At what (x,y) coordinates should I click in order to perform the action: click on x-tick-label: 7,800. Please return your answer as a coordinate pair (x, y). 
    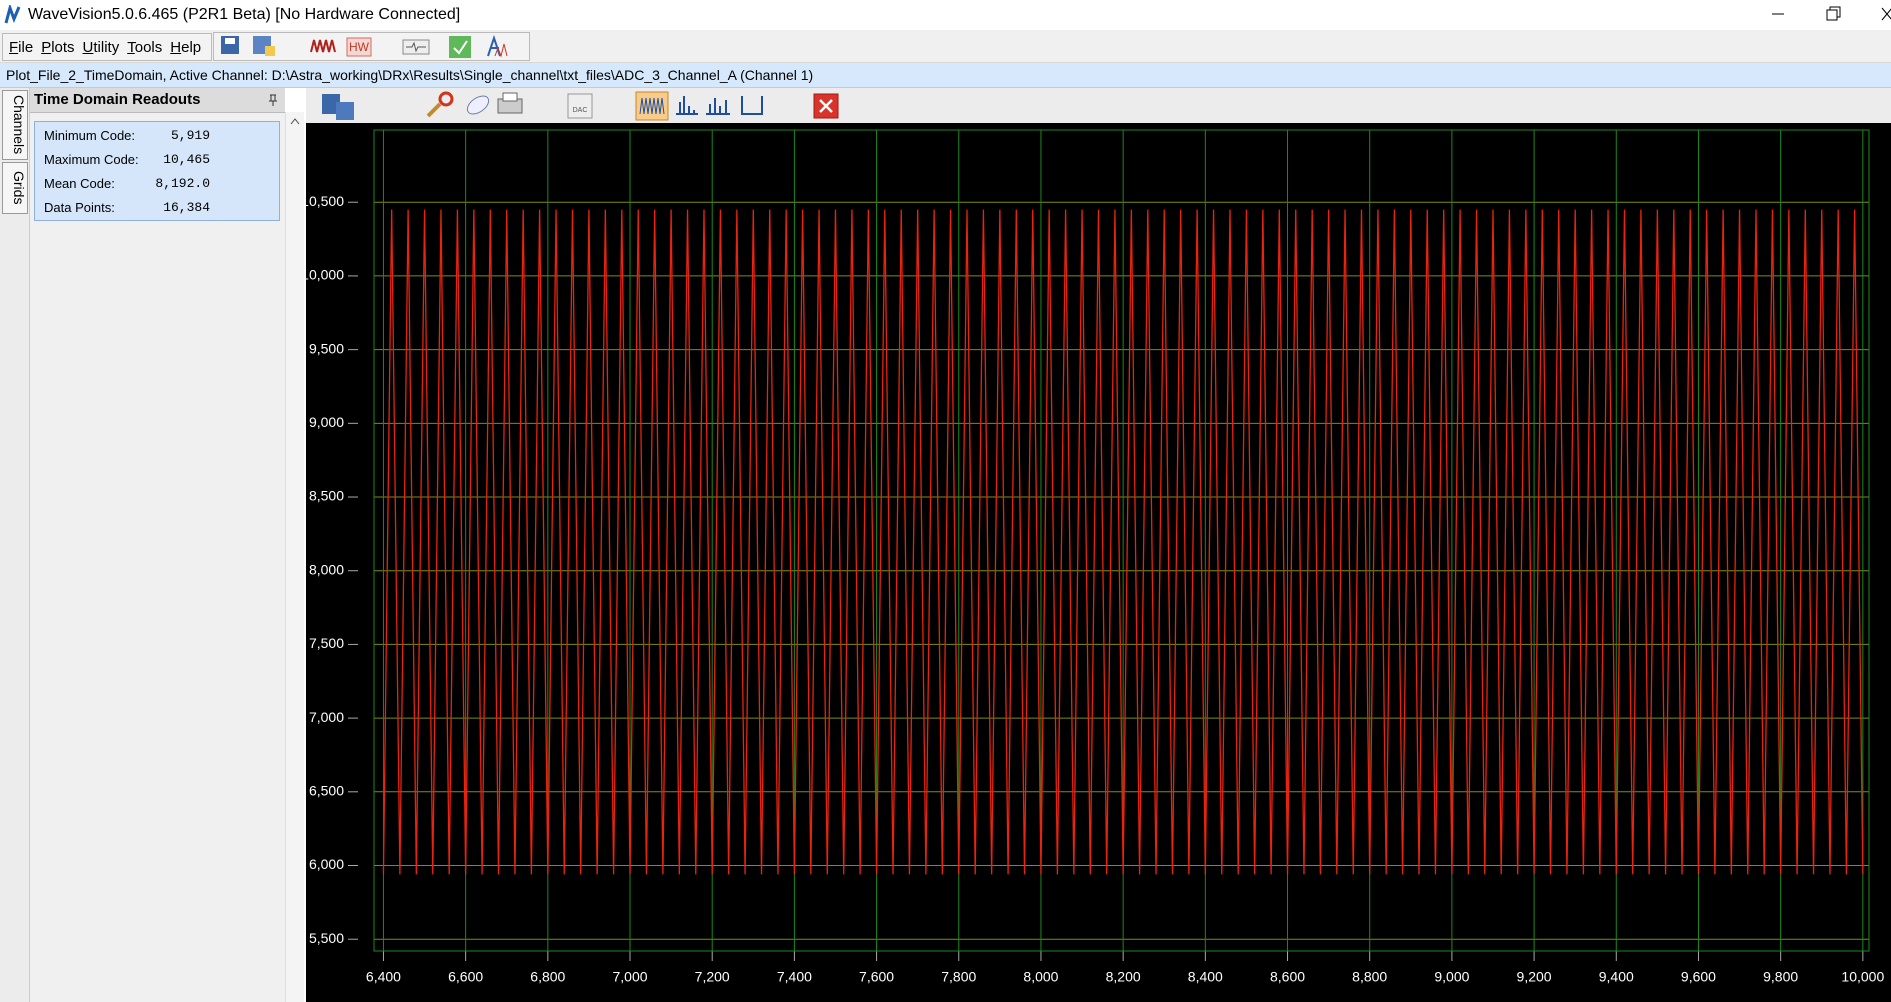
    Looking at the image, I should click on (958, 977).